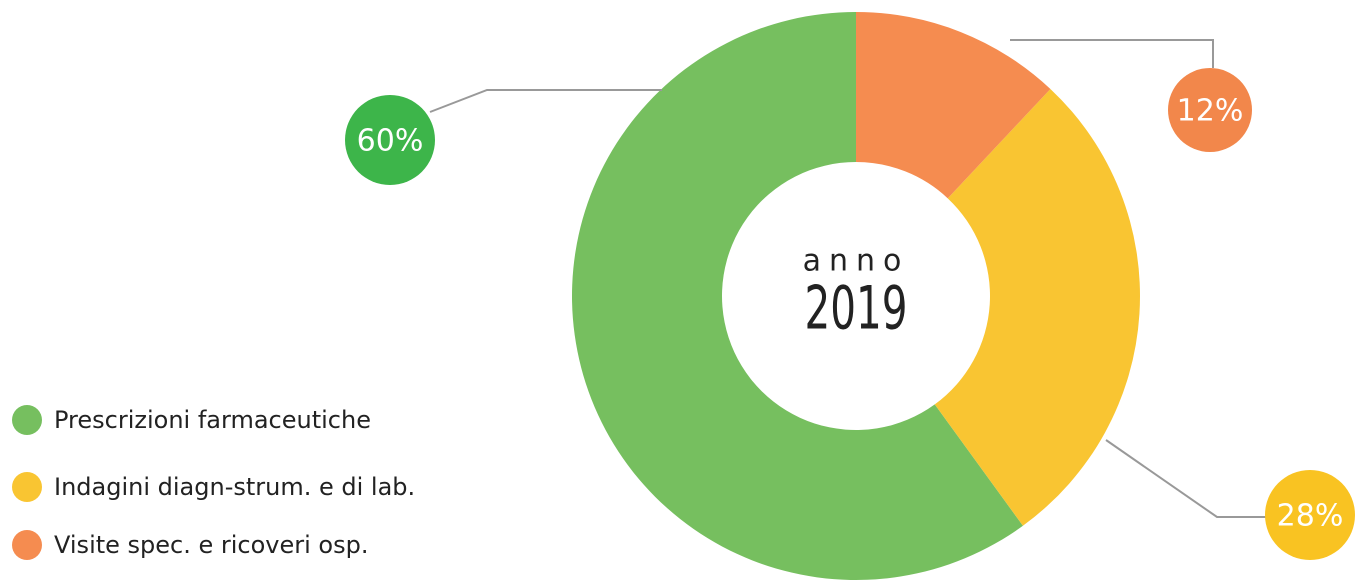 This screenshot has height=581, width=1357. I want to click on value-label: 60%, so click(390, 141).